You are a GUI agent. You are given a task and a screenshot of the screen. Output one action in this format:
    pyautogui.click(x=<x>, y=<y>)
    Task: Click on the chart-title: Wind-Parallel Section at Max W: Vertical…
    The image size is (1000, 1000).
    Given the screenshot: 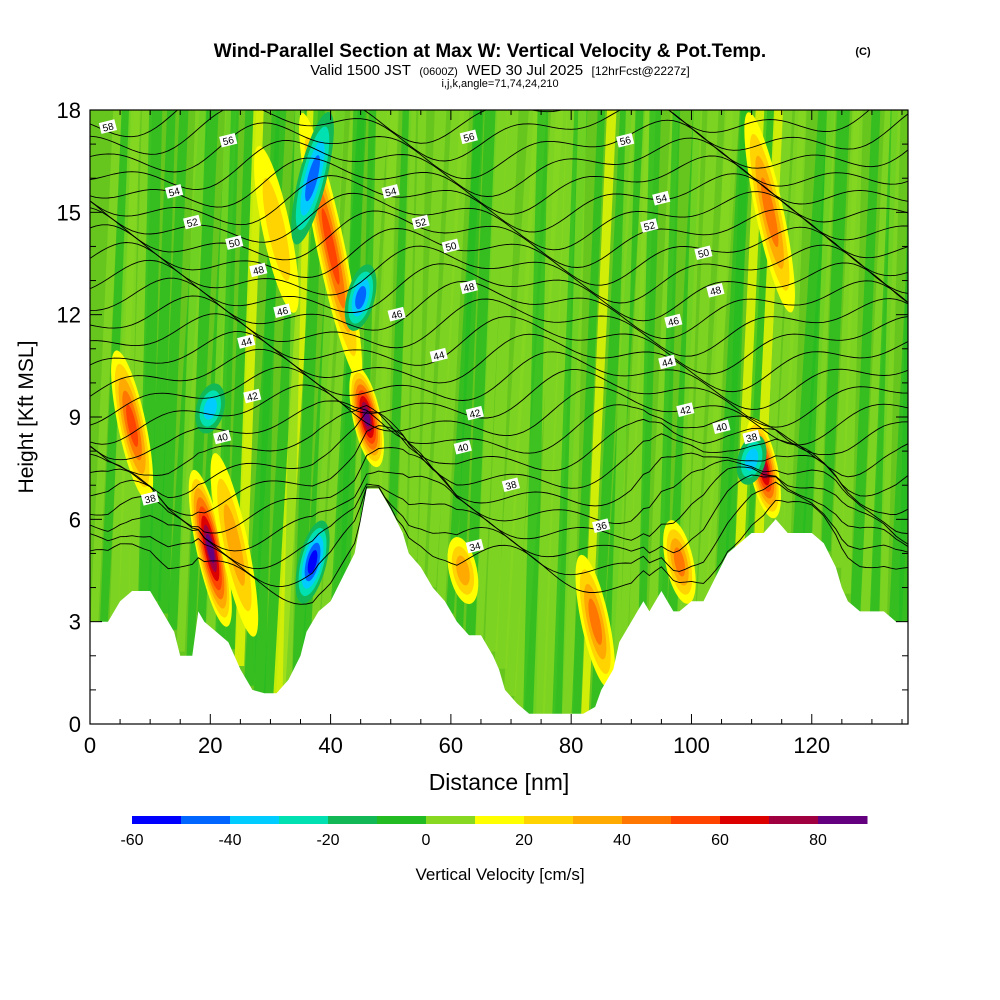 What is the action you would take?
    pyautogui.click(x=490, y=51)
    